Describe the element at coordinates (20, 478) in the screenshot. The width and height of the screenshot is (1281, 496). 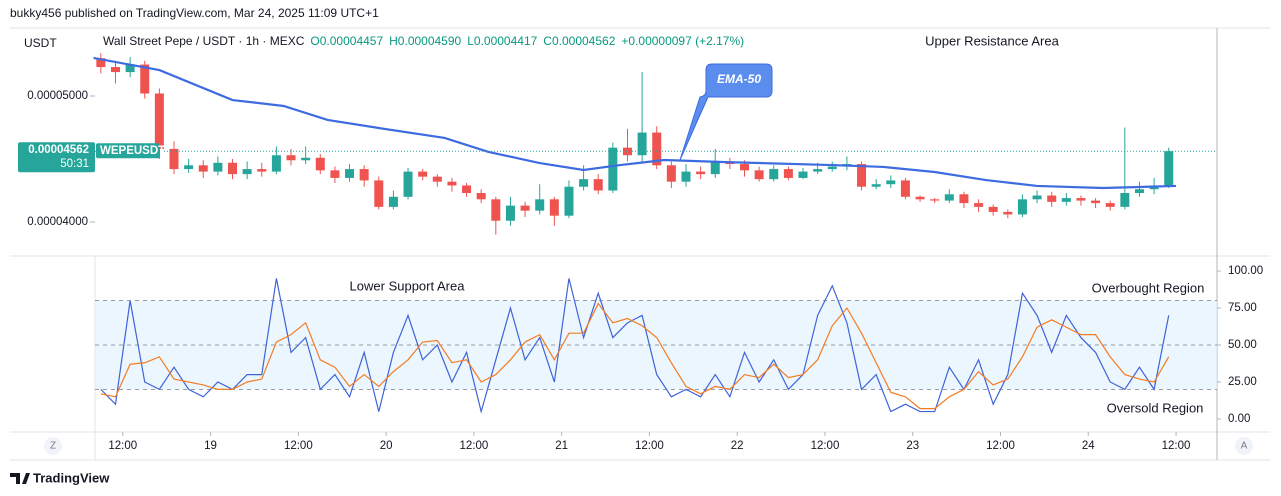
I see `brand-logo` at that location.